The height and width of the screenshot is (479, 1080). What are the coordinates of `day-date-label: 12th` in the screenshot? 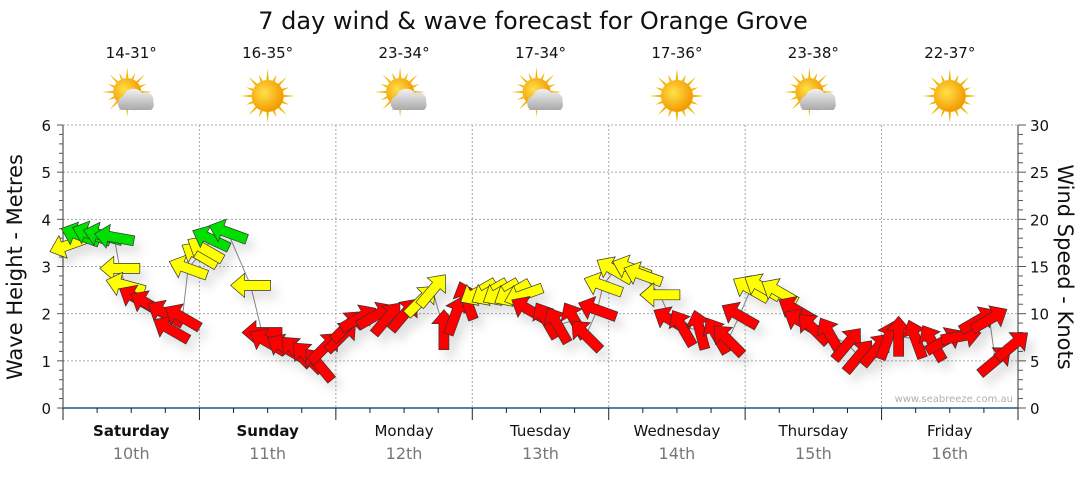 It's located at (404, 453).